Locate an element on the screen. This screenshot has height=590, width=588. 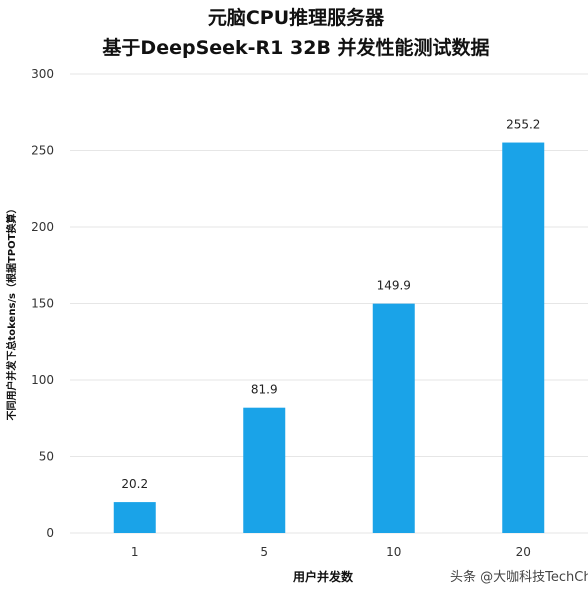
y-tick-label-250: 250 is located at coordinates (42, 151).